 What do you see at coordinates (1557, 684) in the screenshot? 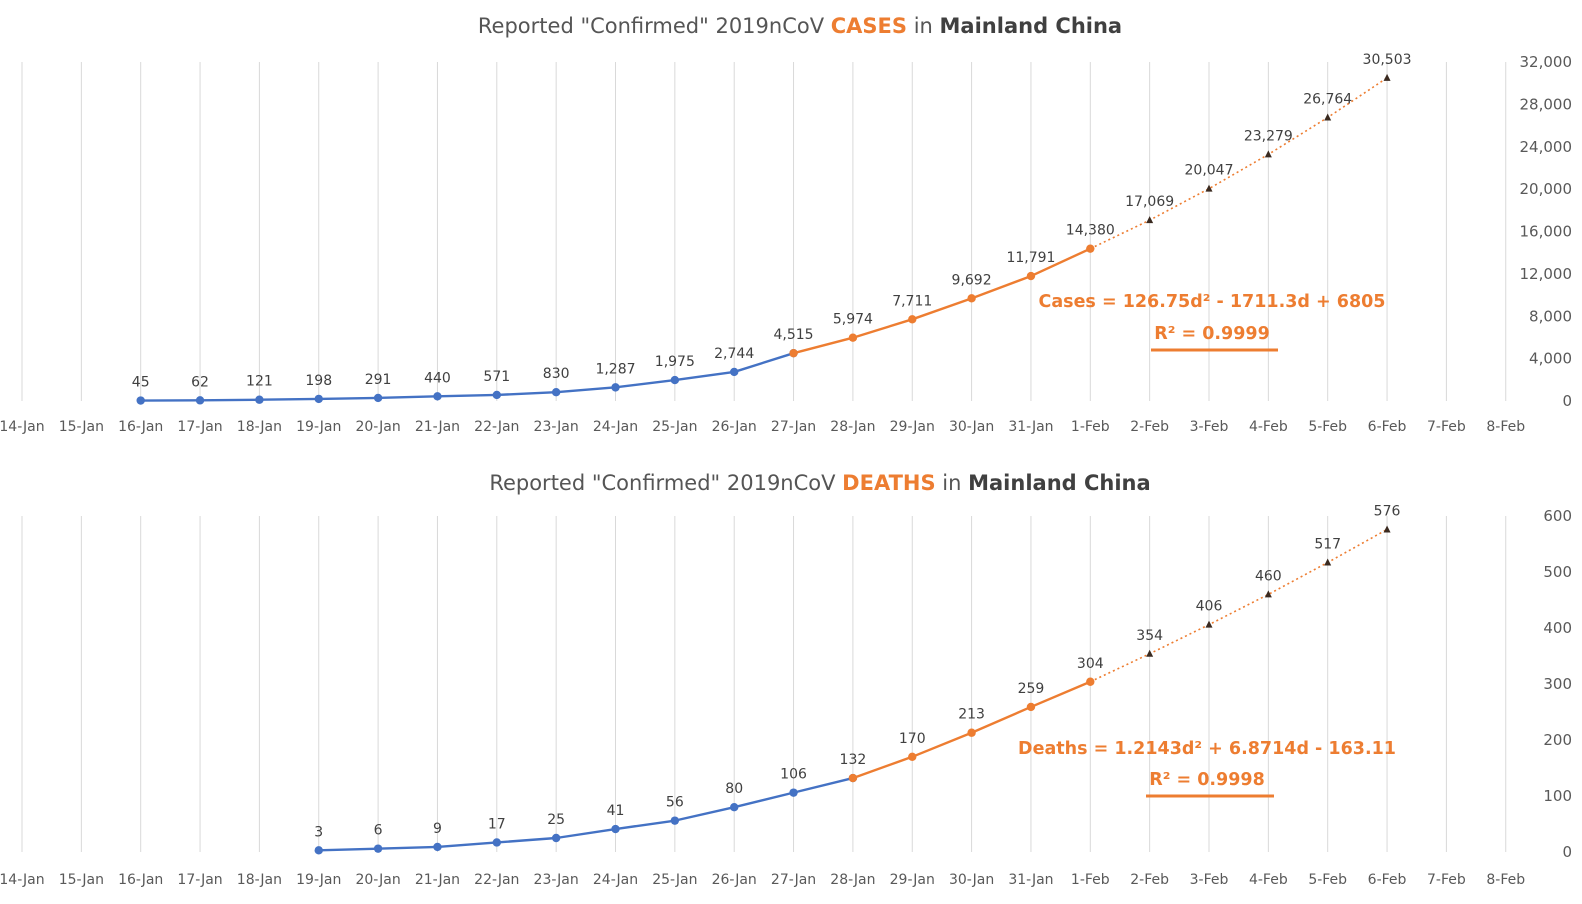
I see `deaths-y-tick-label: 300` at bounding box center [1557, 684].